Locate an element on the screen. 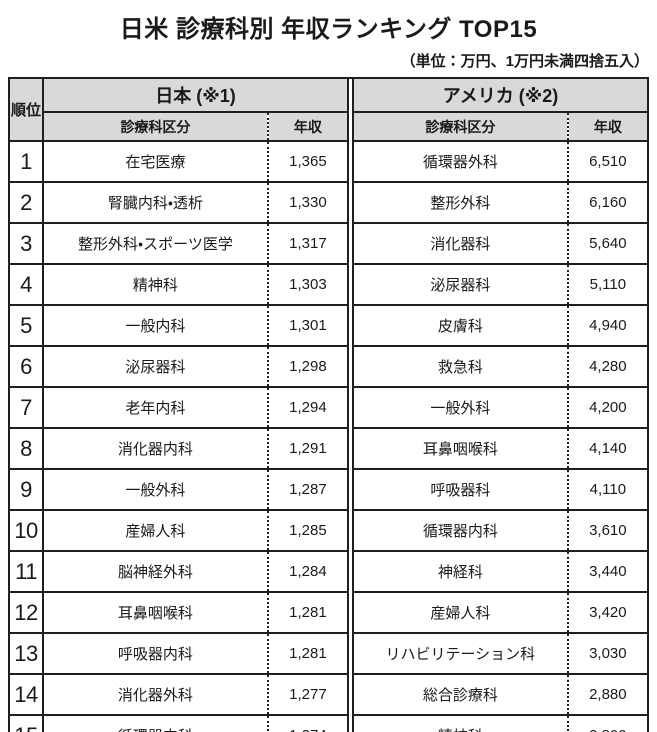 Image resolution: width=657 pixels, height=732 pixels. table-row: 15 循環器内科 1,274 精神科 2,800 is located at coordinates (328, 723).